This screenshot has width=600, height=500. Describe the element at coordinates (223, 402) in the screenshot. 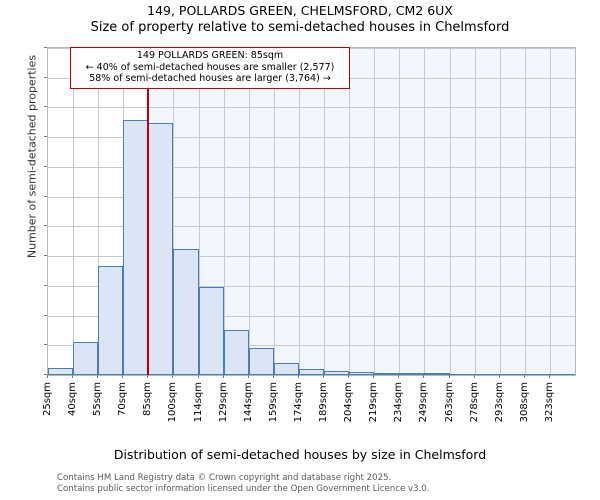

I see `x-axis-tick-label: 129sqm` at that location.